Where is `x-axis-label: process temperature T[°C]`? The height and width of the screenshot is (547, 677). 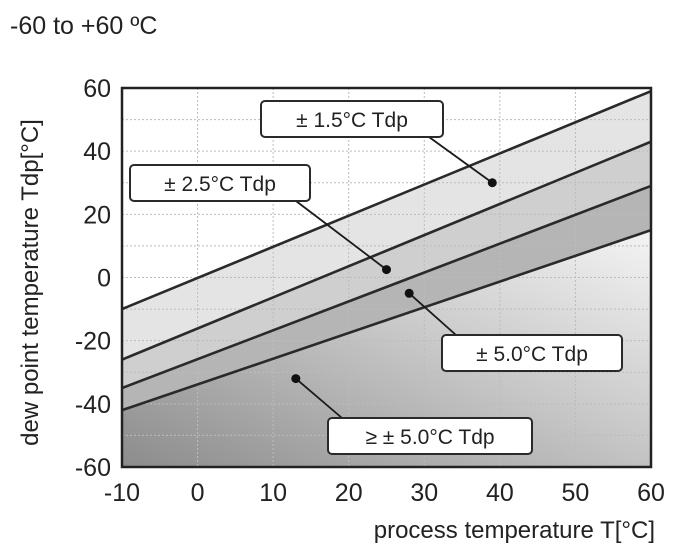
x-axis-label: process temperature T[°C] is located at coordinates (514, 530).